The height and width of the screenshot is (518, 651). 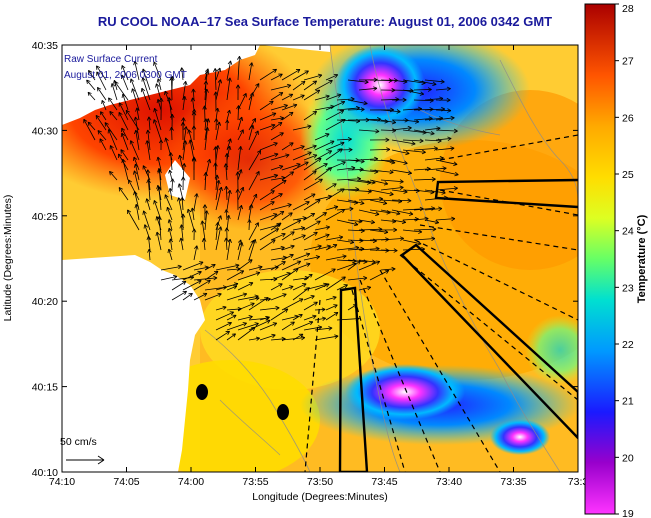 What do you see at coordinates (642, 258) in the screenshot?
I see `colorbar-label: Temperature (°C)` at bounding box center [642, 258].